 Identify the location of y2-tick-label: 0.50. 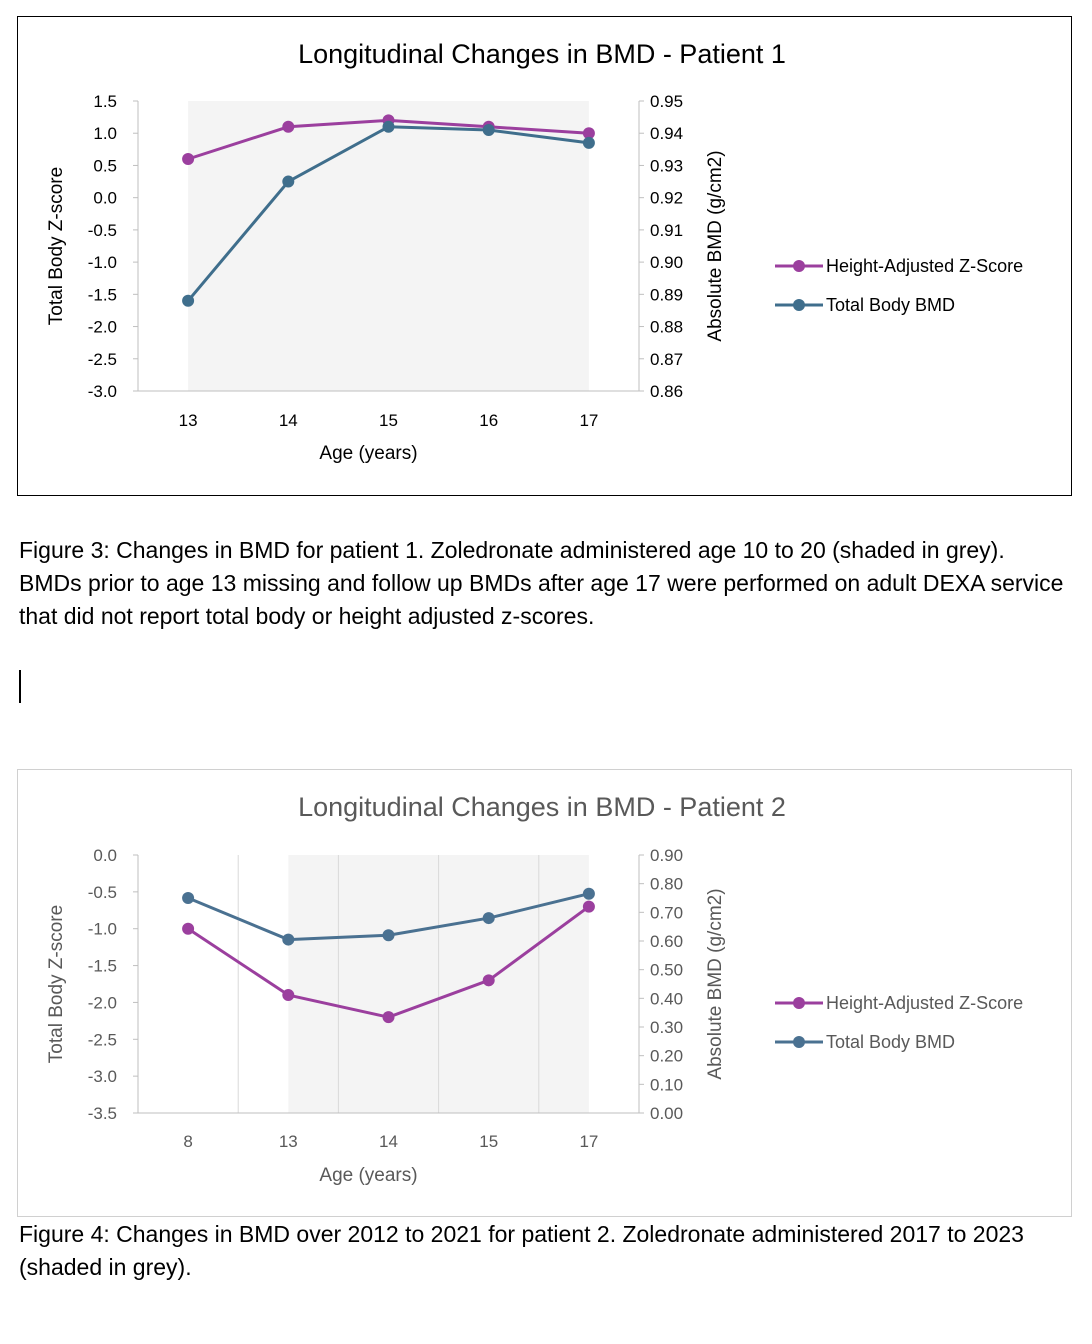
(666, 970).